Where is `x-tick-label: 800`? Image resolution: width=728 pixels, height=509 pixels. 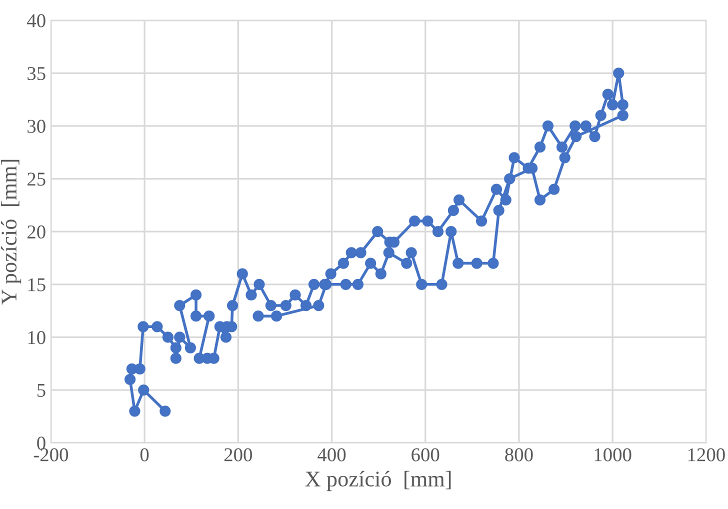 x-tick-label: 800 is located at coordinates (519, 455).